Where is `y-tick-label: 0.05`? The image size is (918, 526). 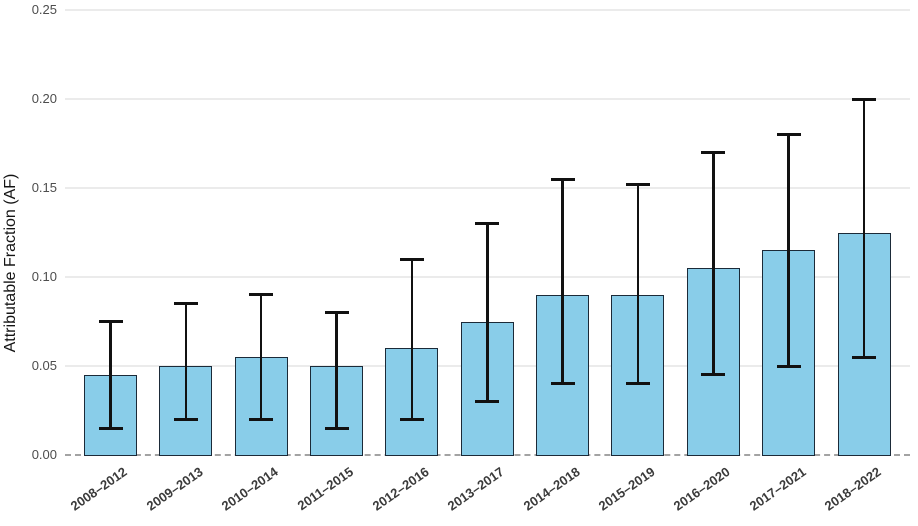 y-tick-label: 0.05 is located at coordinates (44, 365).